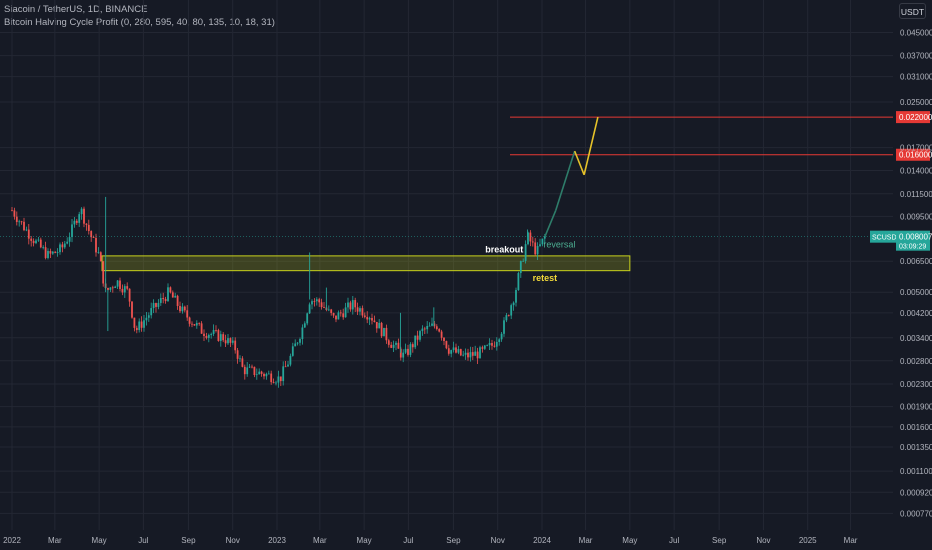  Describe the element at coordinates (912, 247) in the screenshot. I see `countdown-label: 03:09:29` at that location.